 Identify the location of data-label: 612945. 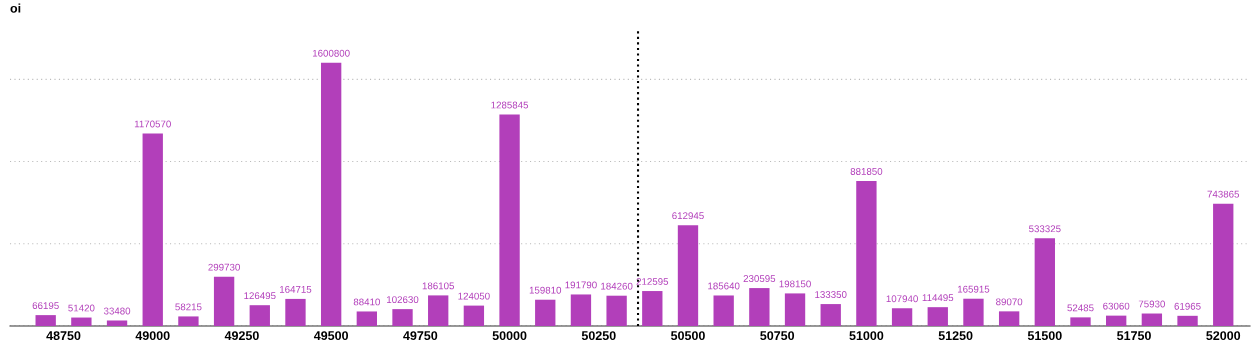
(688, 216).